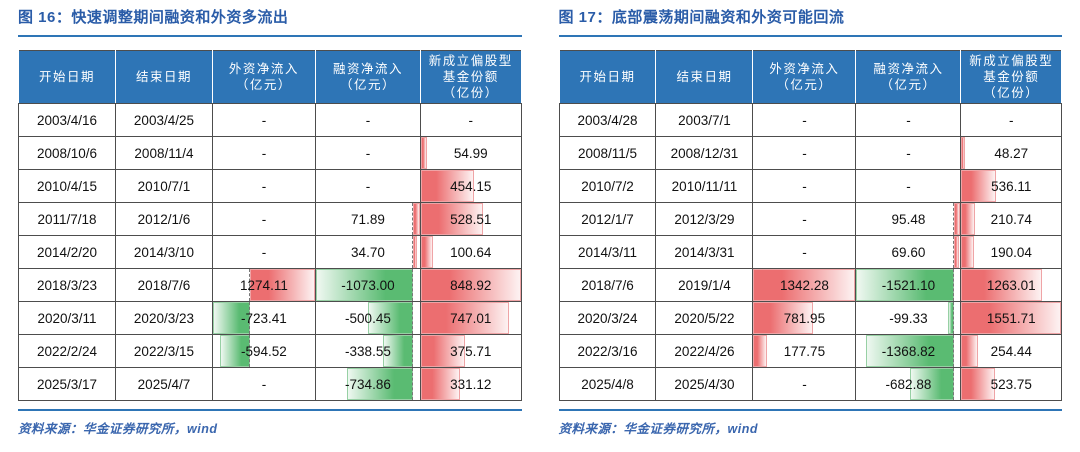 The image size is (1080, 452). Describe the element at coordinates (1011, 351) in the screenshot. I see `value-cell: 254.44` at that location.